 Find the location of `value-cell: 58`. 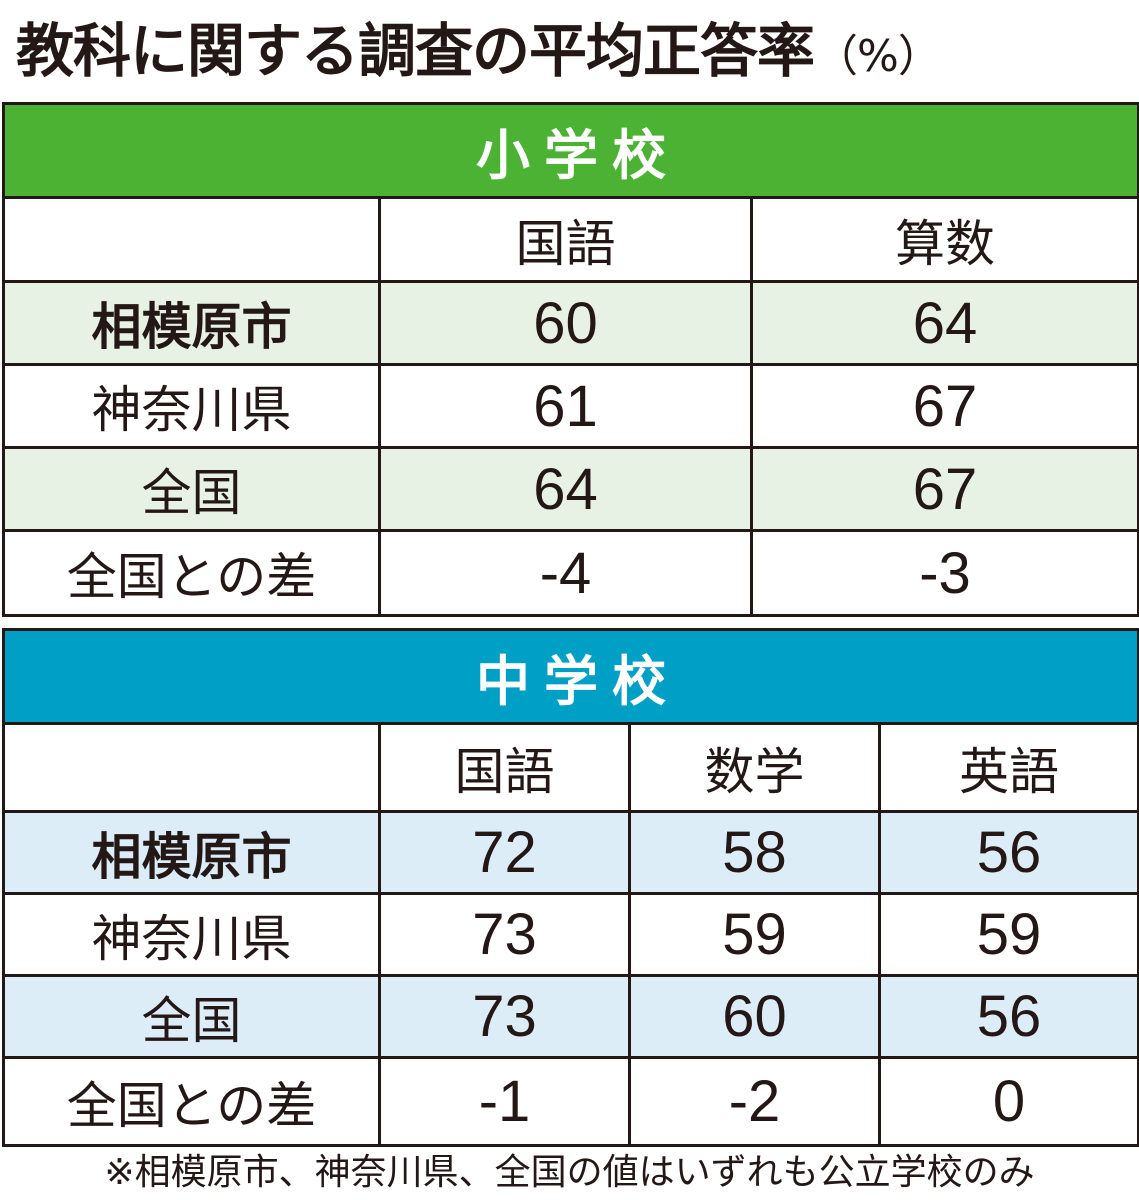

value-cell: 58 is located at coordinates (754, 852).